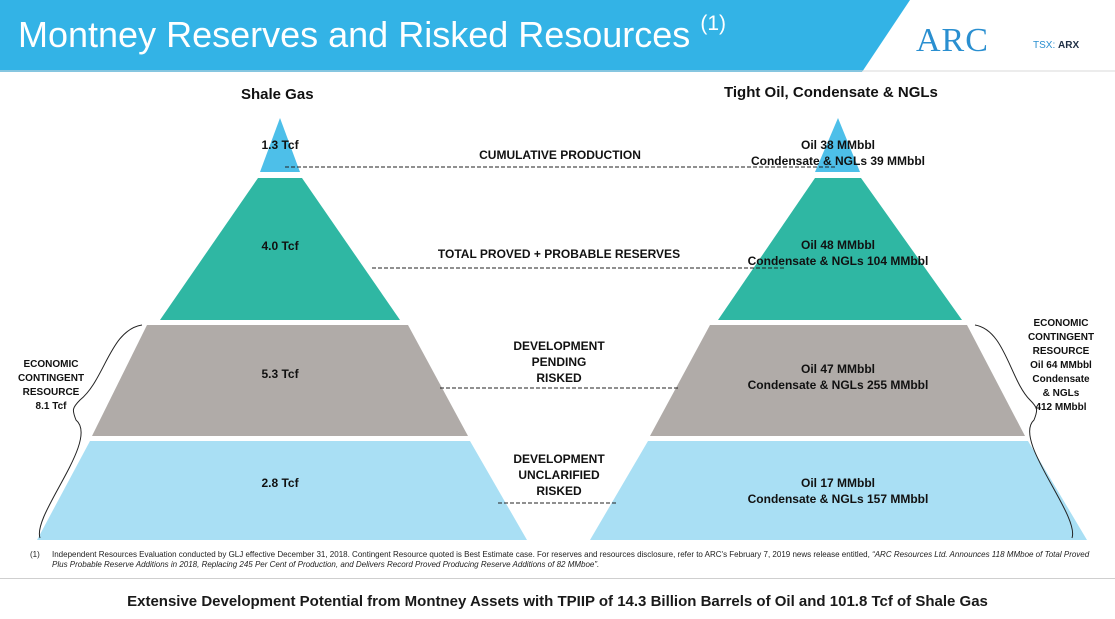 The image size is (1115, 619). Describe the element at coordinates (1061, 351) in the screenshot. I see `right-contingent-line3: RESOURCE` at that location.